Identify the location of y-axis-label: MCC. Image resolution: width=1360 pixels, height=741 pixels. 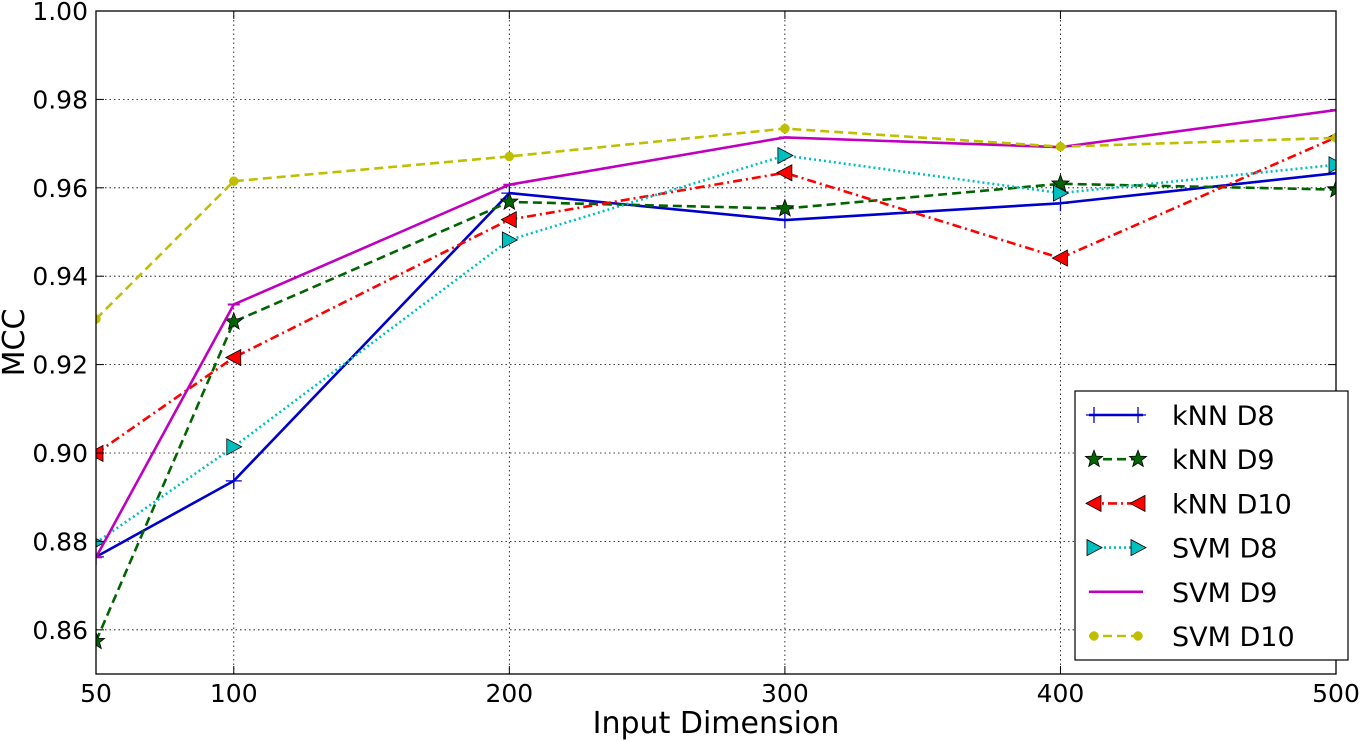
(16, 343).